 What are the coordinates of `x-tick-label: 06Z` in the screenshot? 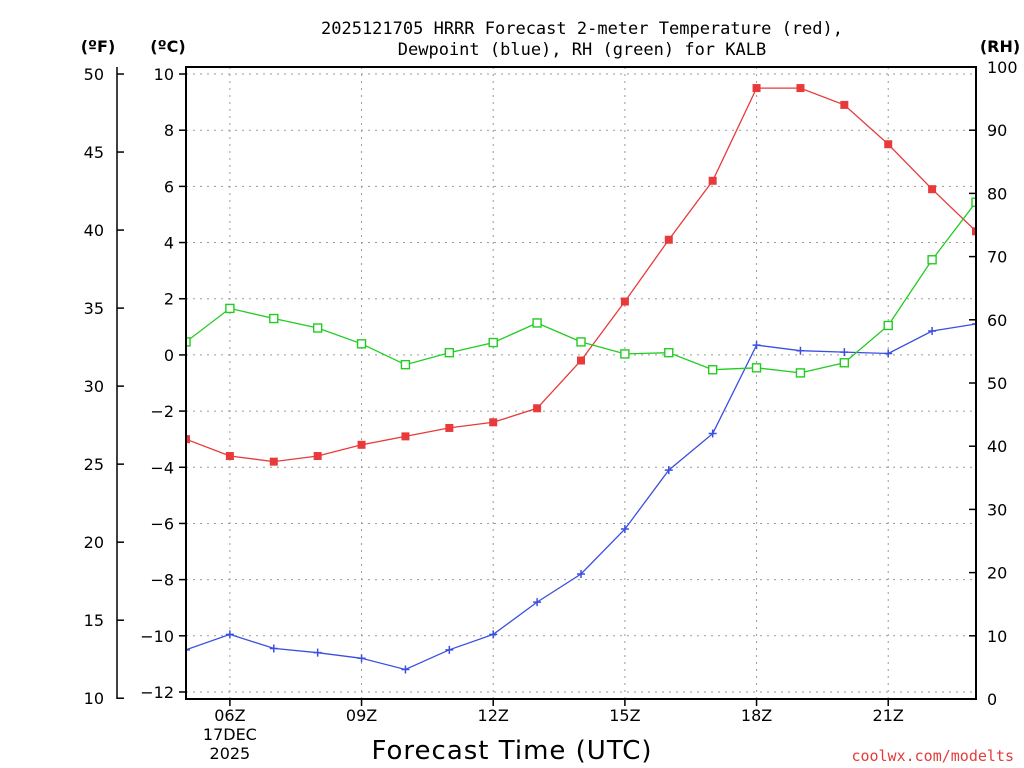 It's located at (229, 715).